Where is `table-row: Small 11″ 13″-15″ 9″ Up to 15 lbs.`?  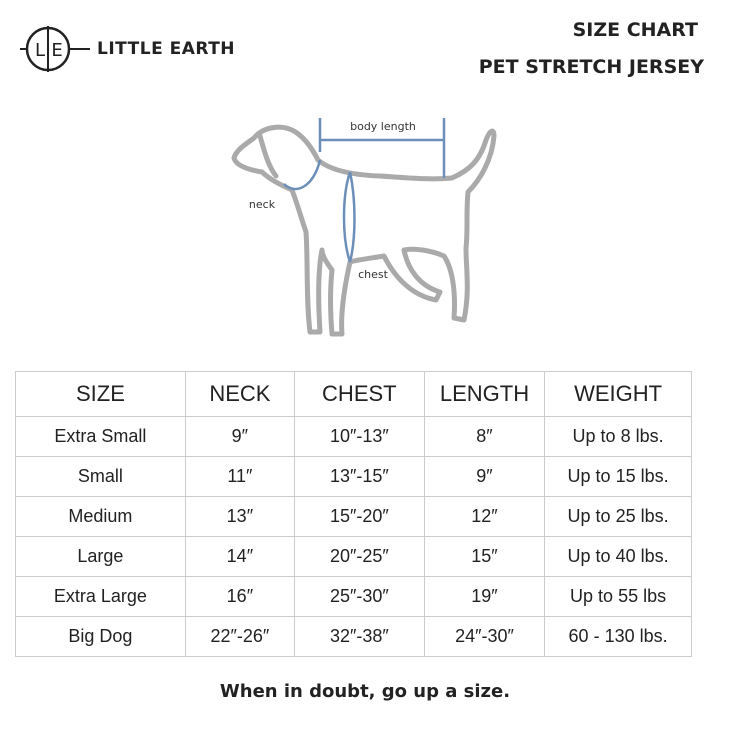
table-row: Small 11″ 13″-15″ 9″ Up to 15 lbs. is located at coordinates (353, 476).